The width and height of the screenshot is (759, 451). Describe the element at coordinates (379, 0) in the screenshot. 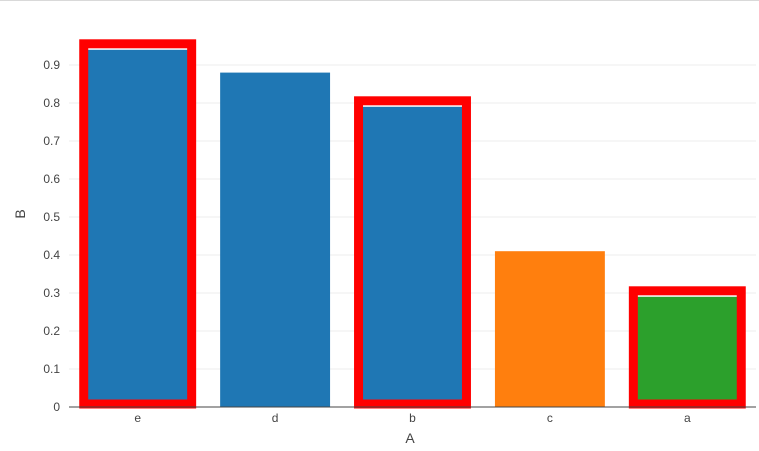

I see `top-border` at that location.